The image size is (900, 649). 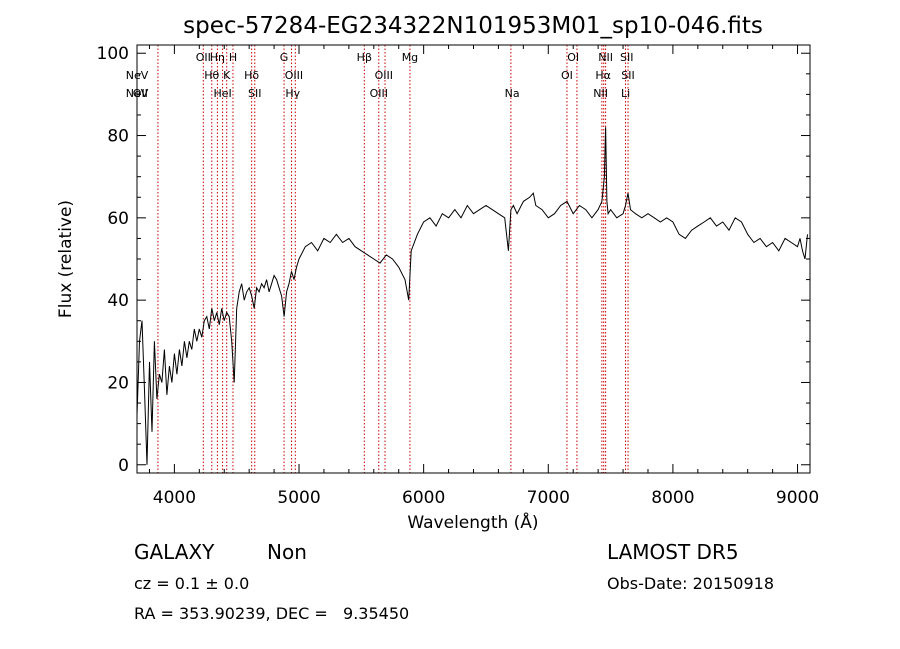 I want to click on x-tick-label: 8000, so click(x=672, y=498).